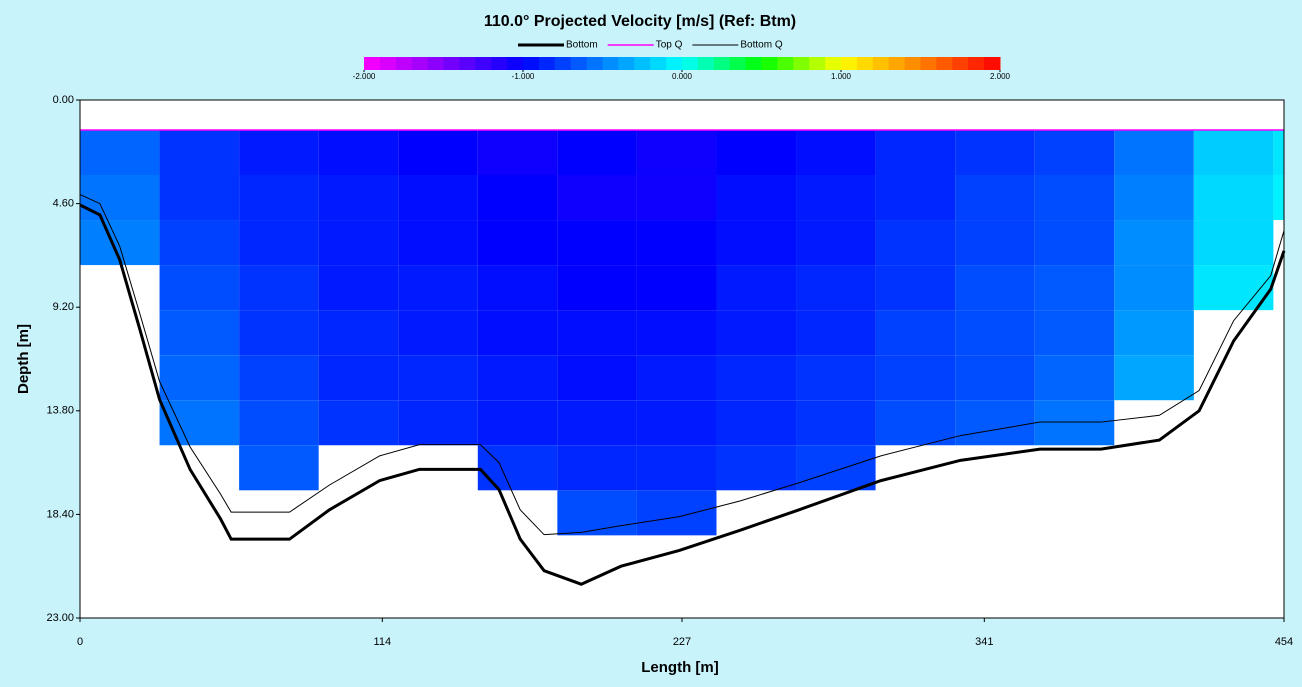 This screenshot has width=1302, height=687. Describe the element at coordinates (582, 45) in the screenshot. I see `legend-label: Bottom` at that location.